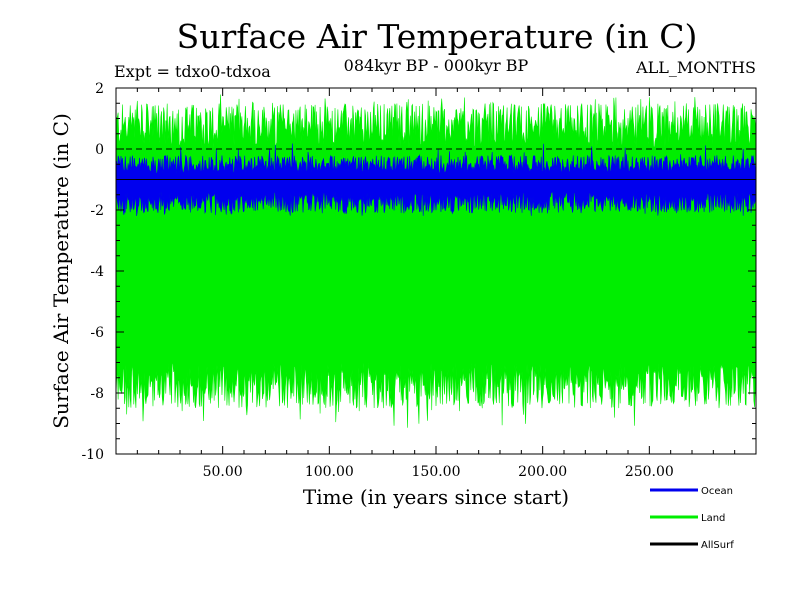 The height and width of the screenshot is (600, 800). What do you see at coordinates (713, 518) in the screenshot?
I see `legend-label-land: Land` at bounding box center [713, 518].